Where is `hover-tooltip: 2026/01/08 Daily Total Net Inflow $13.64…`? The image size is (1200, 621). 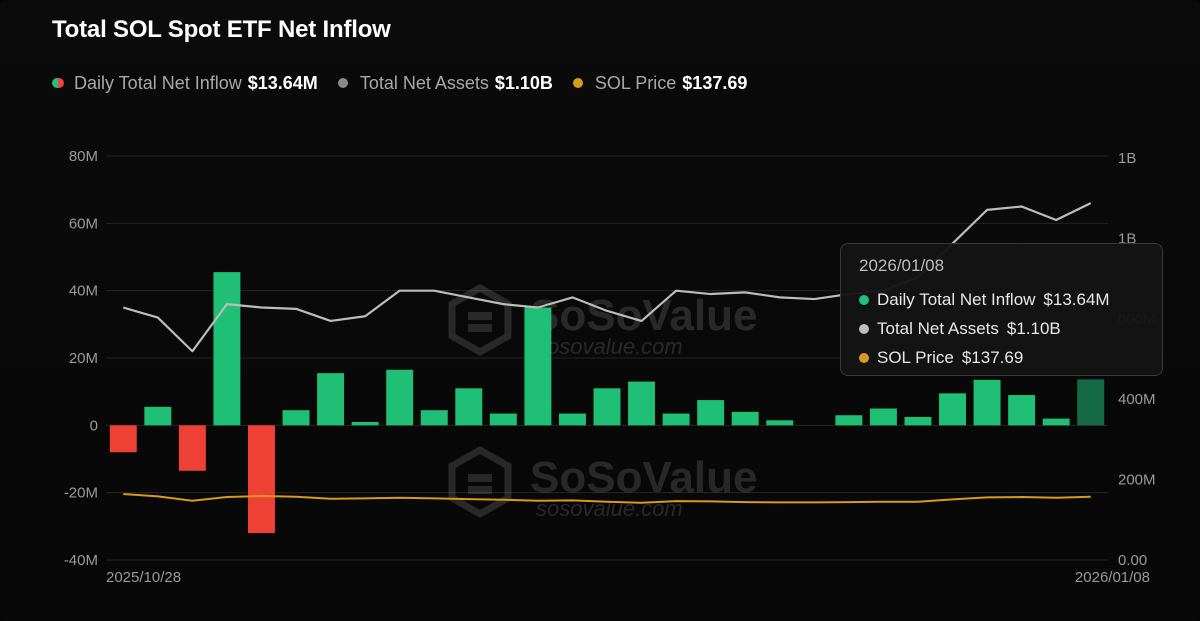 hover-tooltip: 2026/01/08 Daily Total Net Inflow $13.64… is located at coordinates (1001, 309).